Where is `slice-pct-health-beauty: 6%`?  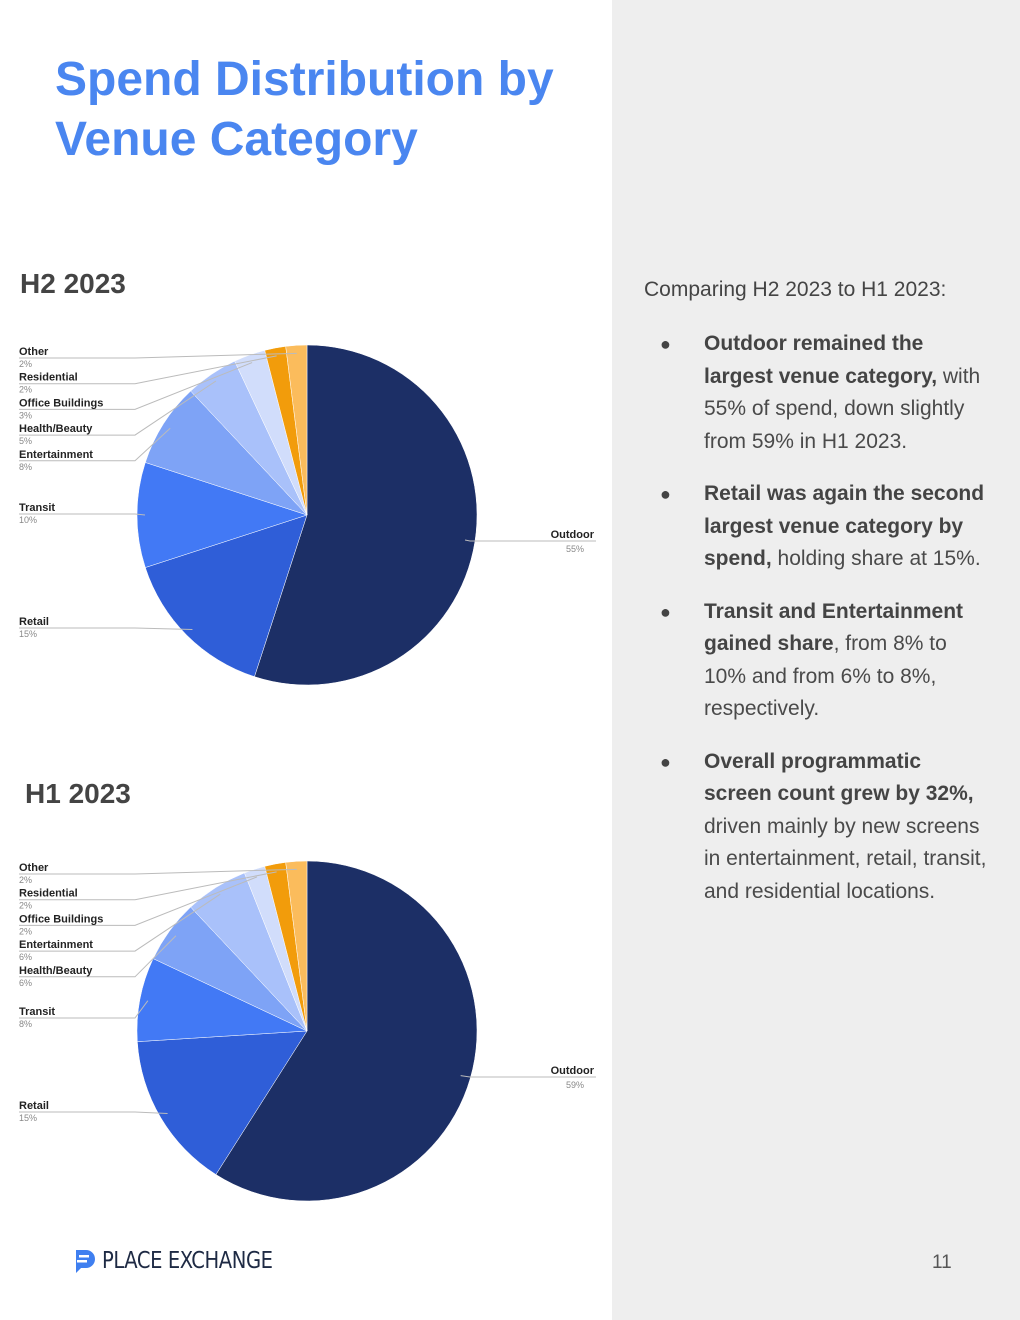 slice-pct-health-beauty: 6% is located at coordinates (25, 983).